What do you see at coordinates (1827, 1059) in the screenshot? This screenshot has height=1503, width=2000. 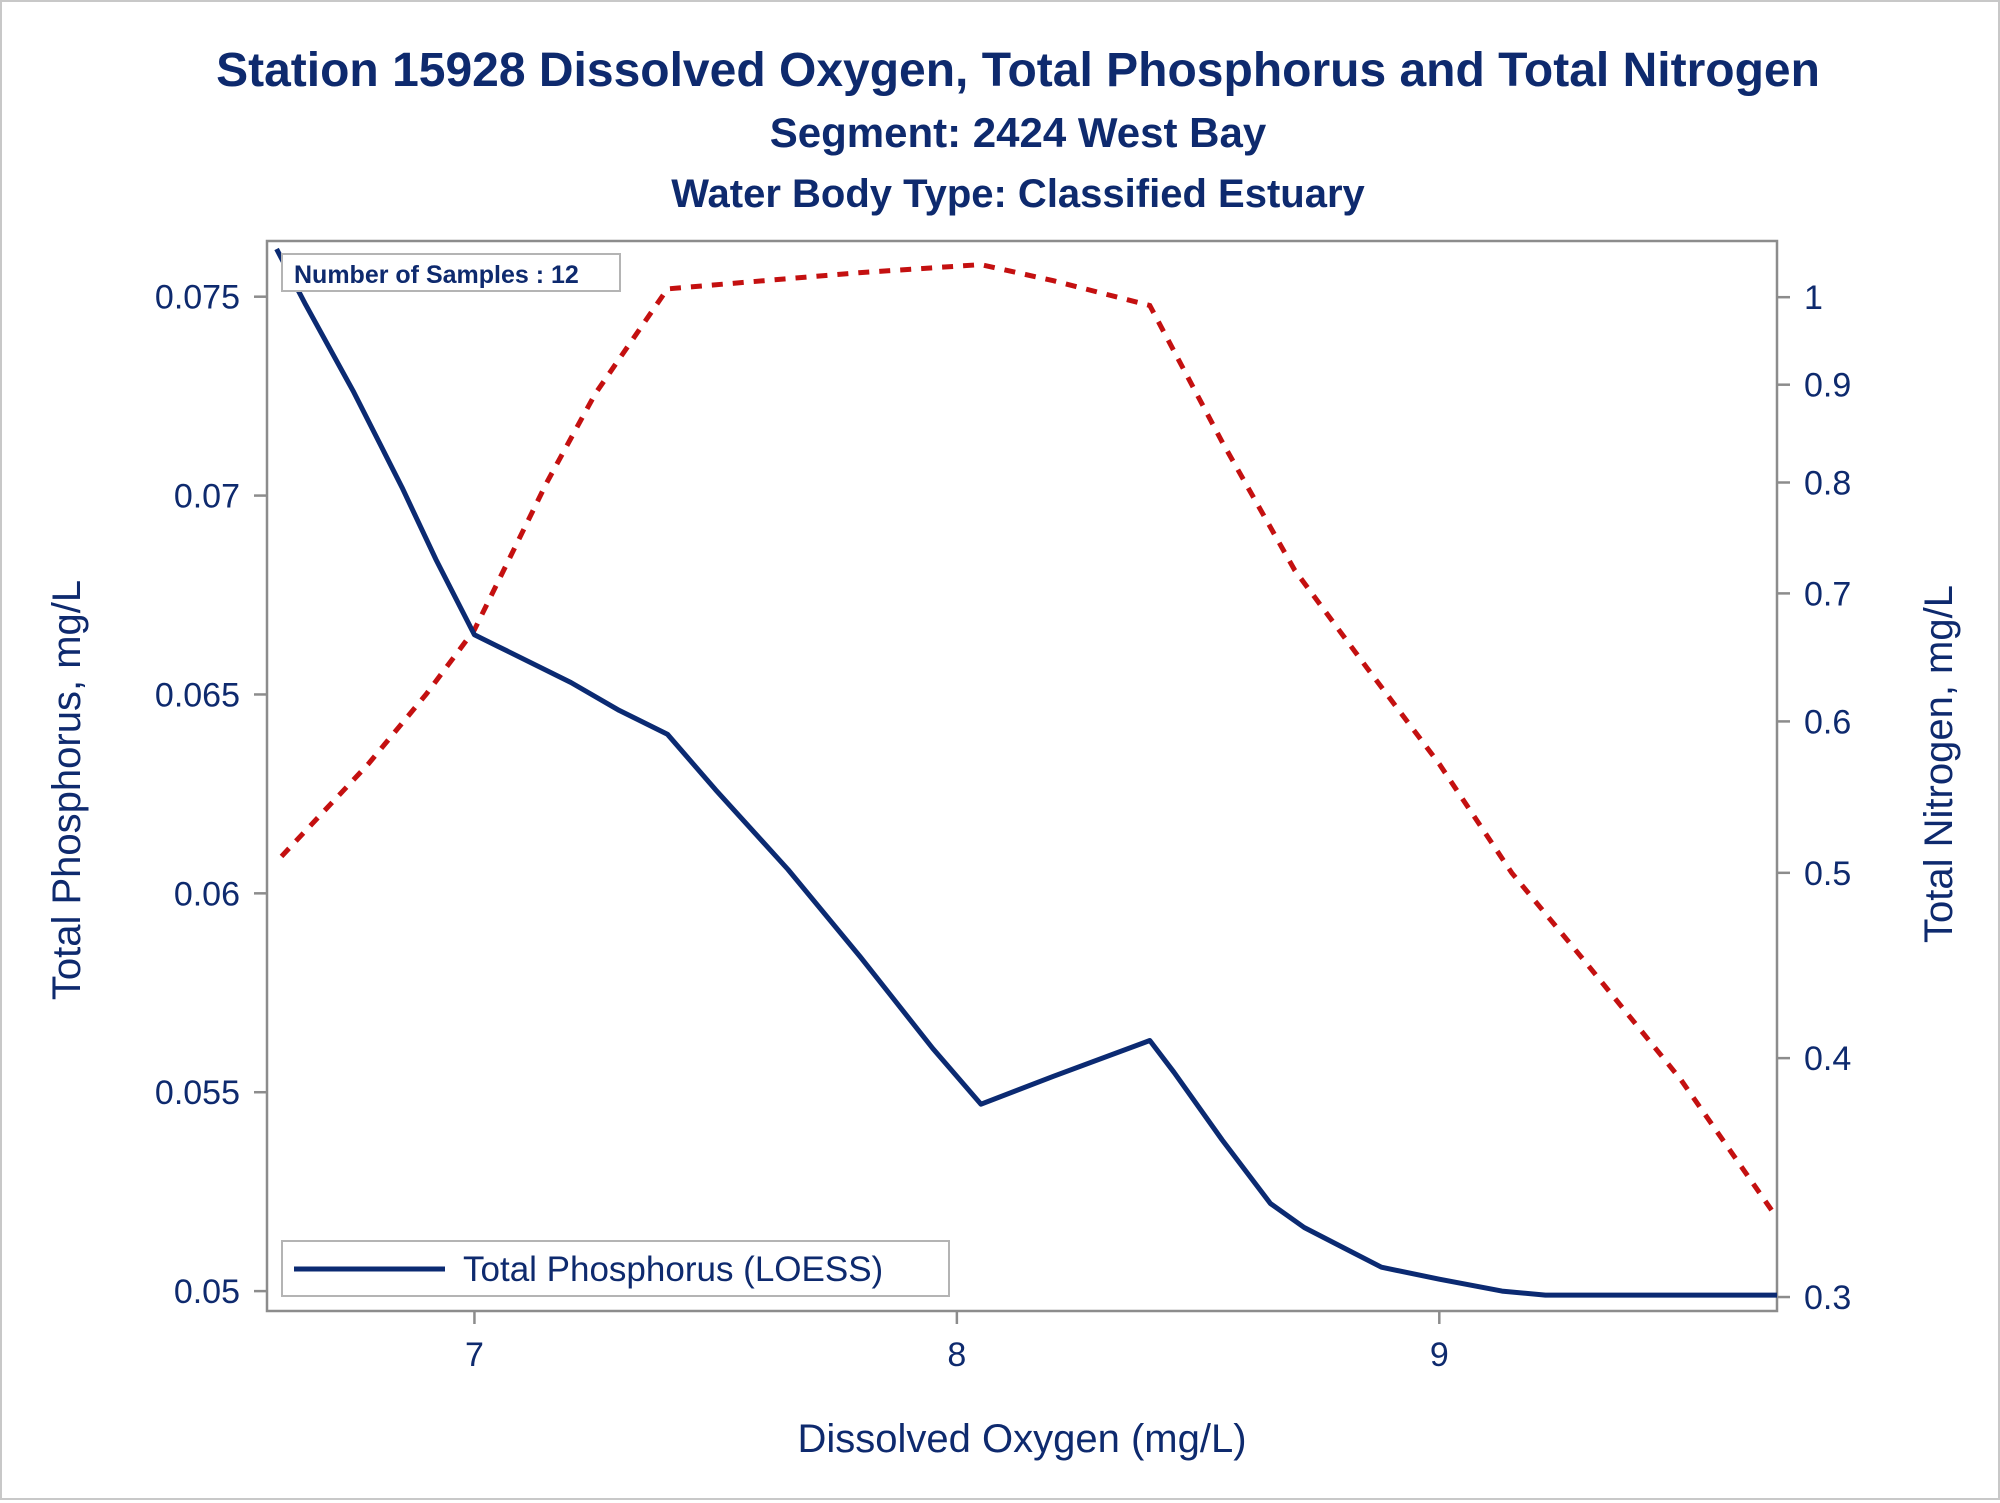 I see `y-right-tick-label: 0.4` at bounding box center [1827, 1059].